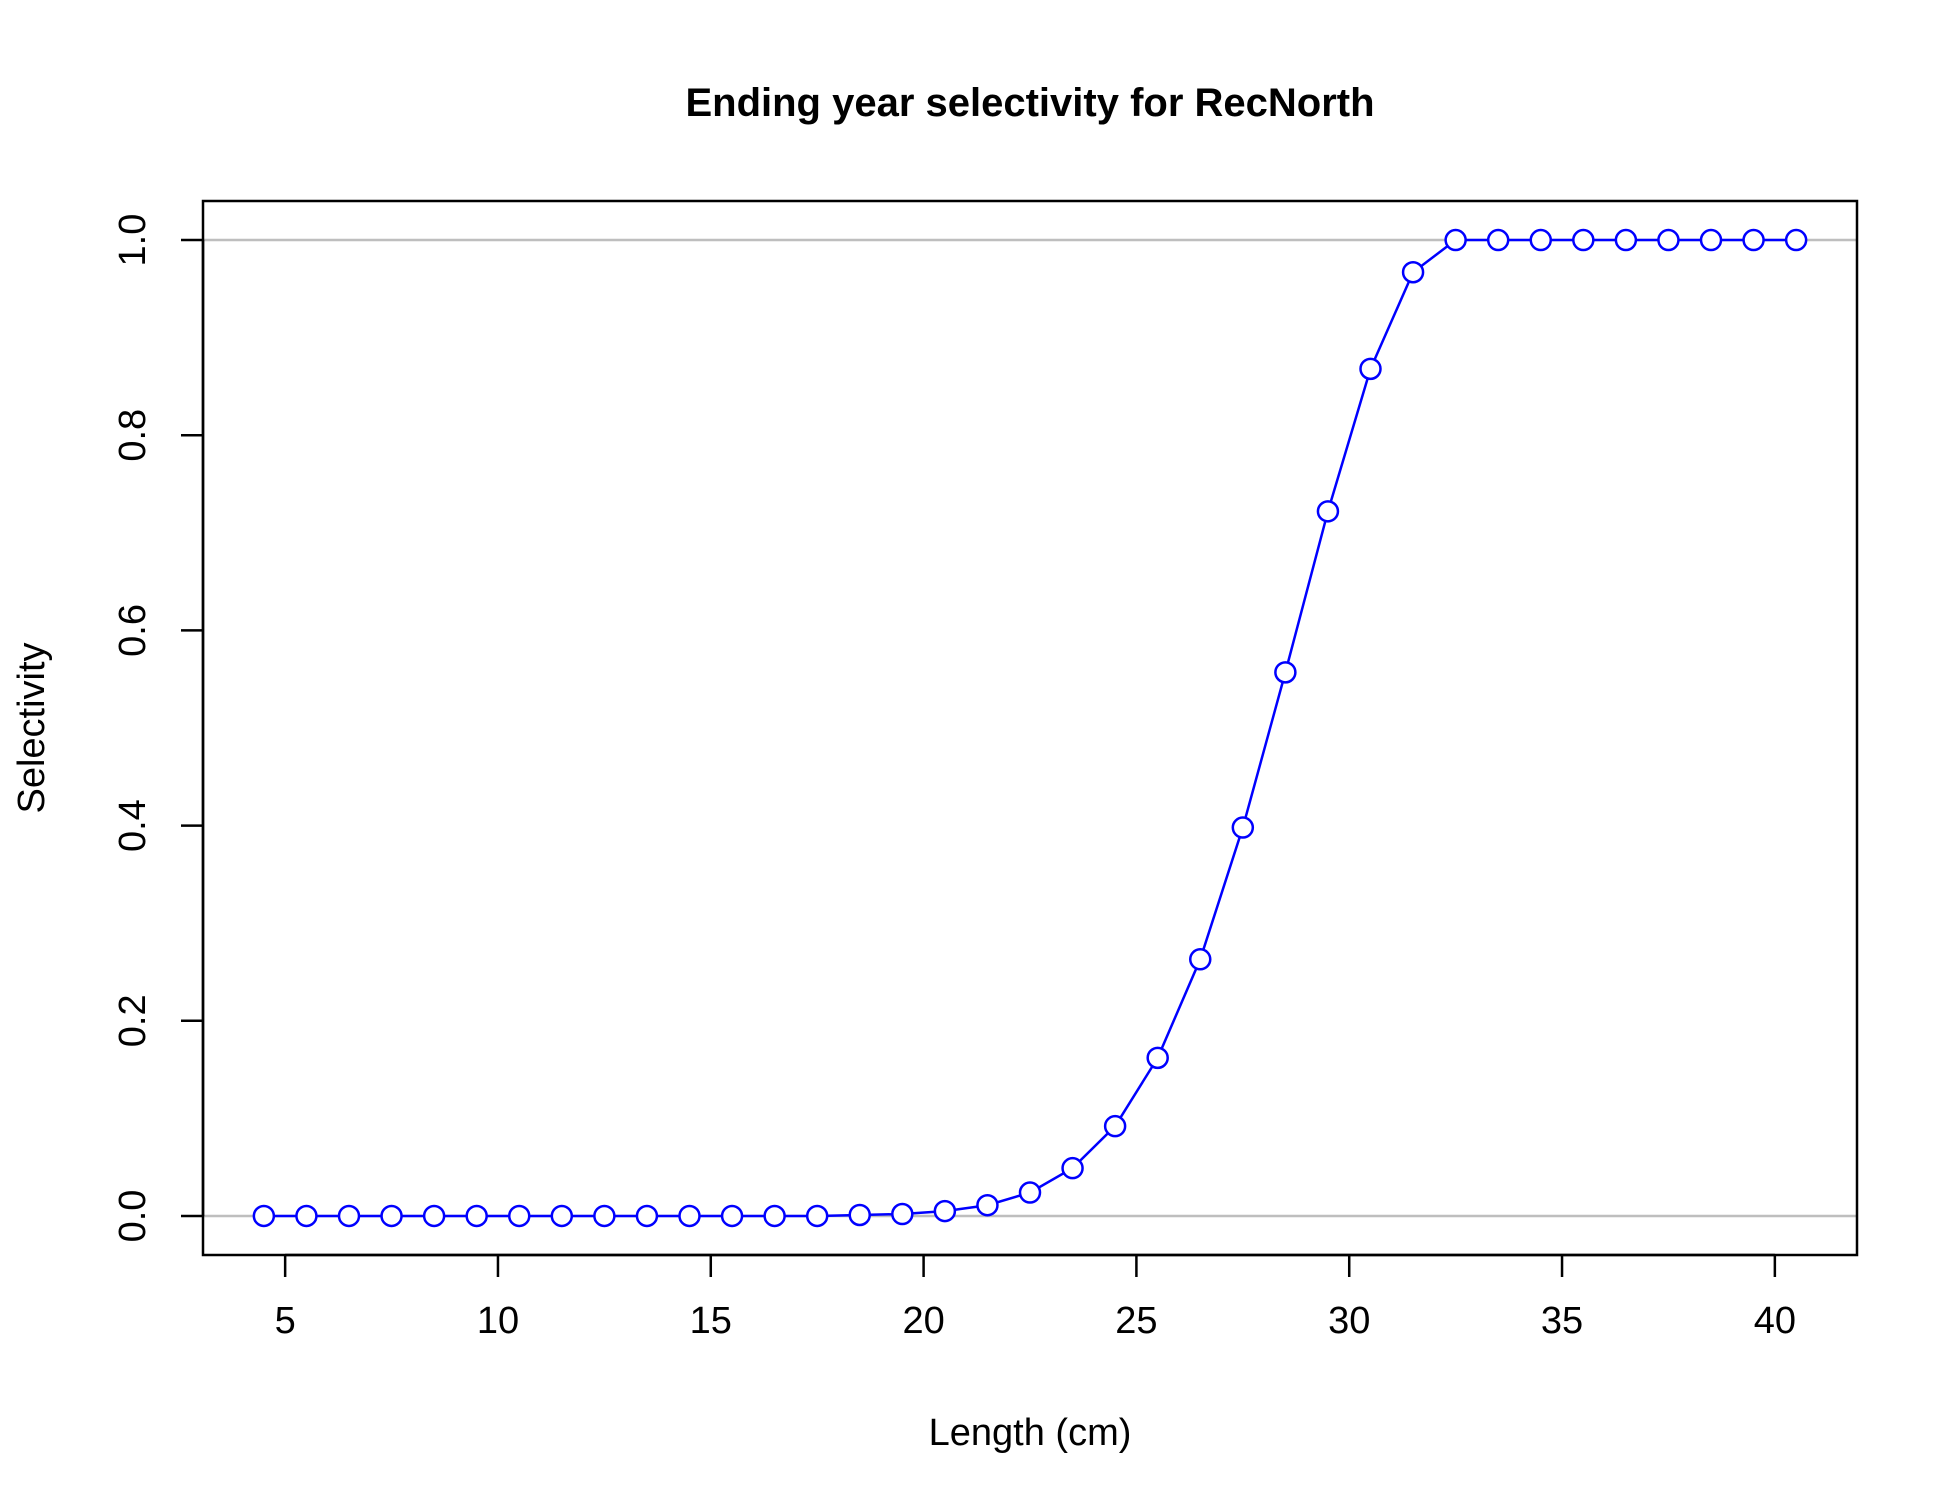 The image size is (1950, 1500). I want to click on x-tick-label: 10, so click(498, 1321).